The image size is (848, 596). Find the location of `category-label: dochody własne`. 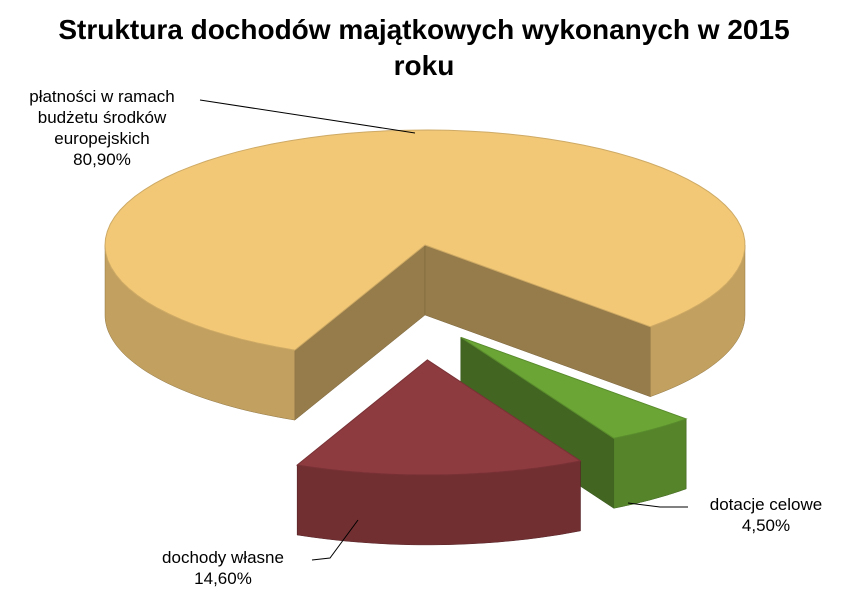

category-label: dochody własne is located at coordinates (223, 557).